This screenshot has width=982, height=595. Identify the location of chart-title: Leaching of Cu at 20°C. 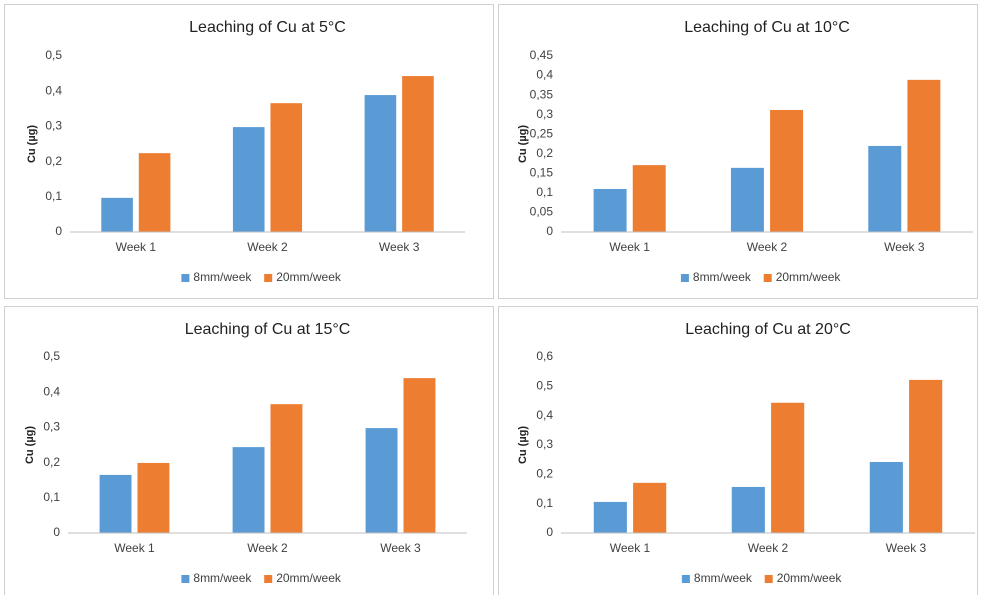
(768, 329).